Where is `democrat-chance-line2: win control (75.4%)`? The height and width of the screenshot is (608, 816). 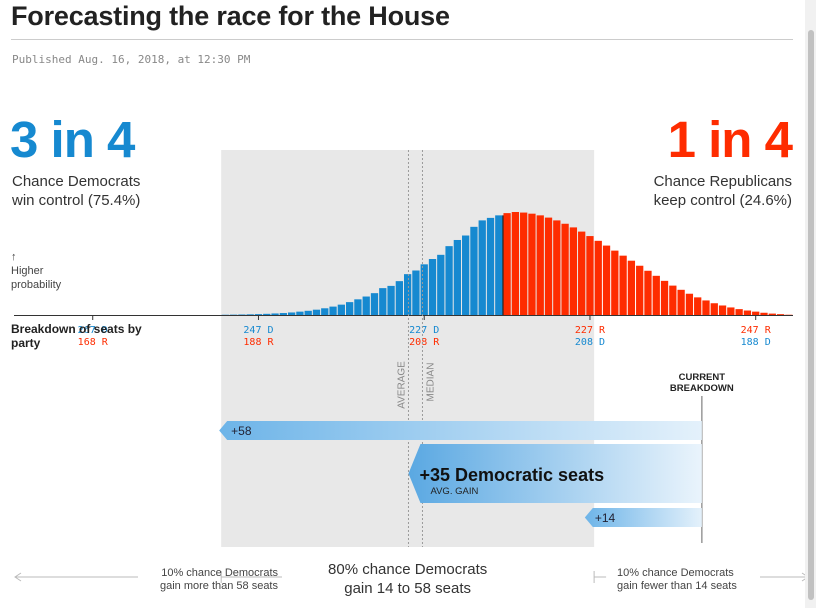
democrat-chance-line2: win control (75.4%) is located at coordinates (76, 200).